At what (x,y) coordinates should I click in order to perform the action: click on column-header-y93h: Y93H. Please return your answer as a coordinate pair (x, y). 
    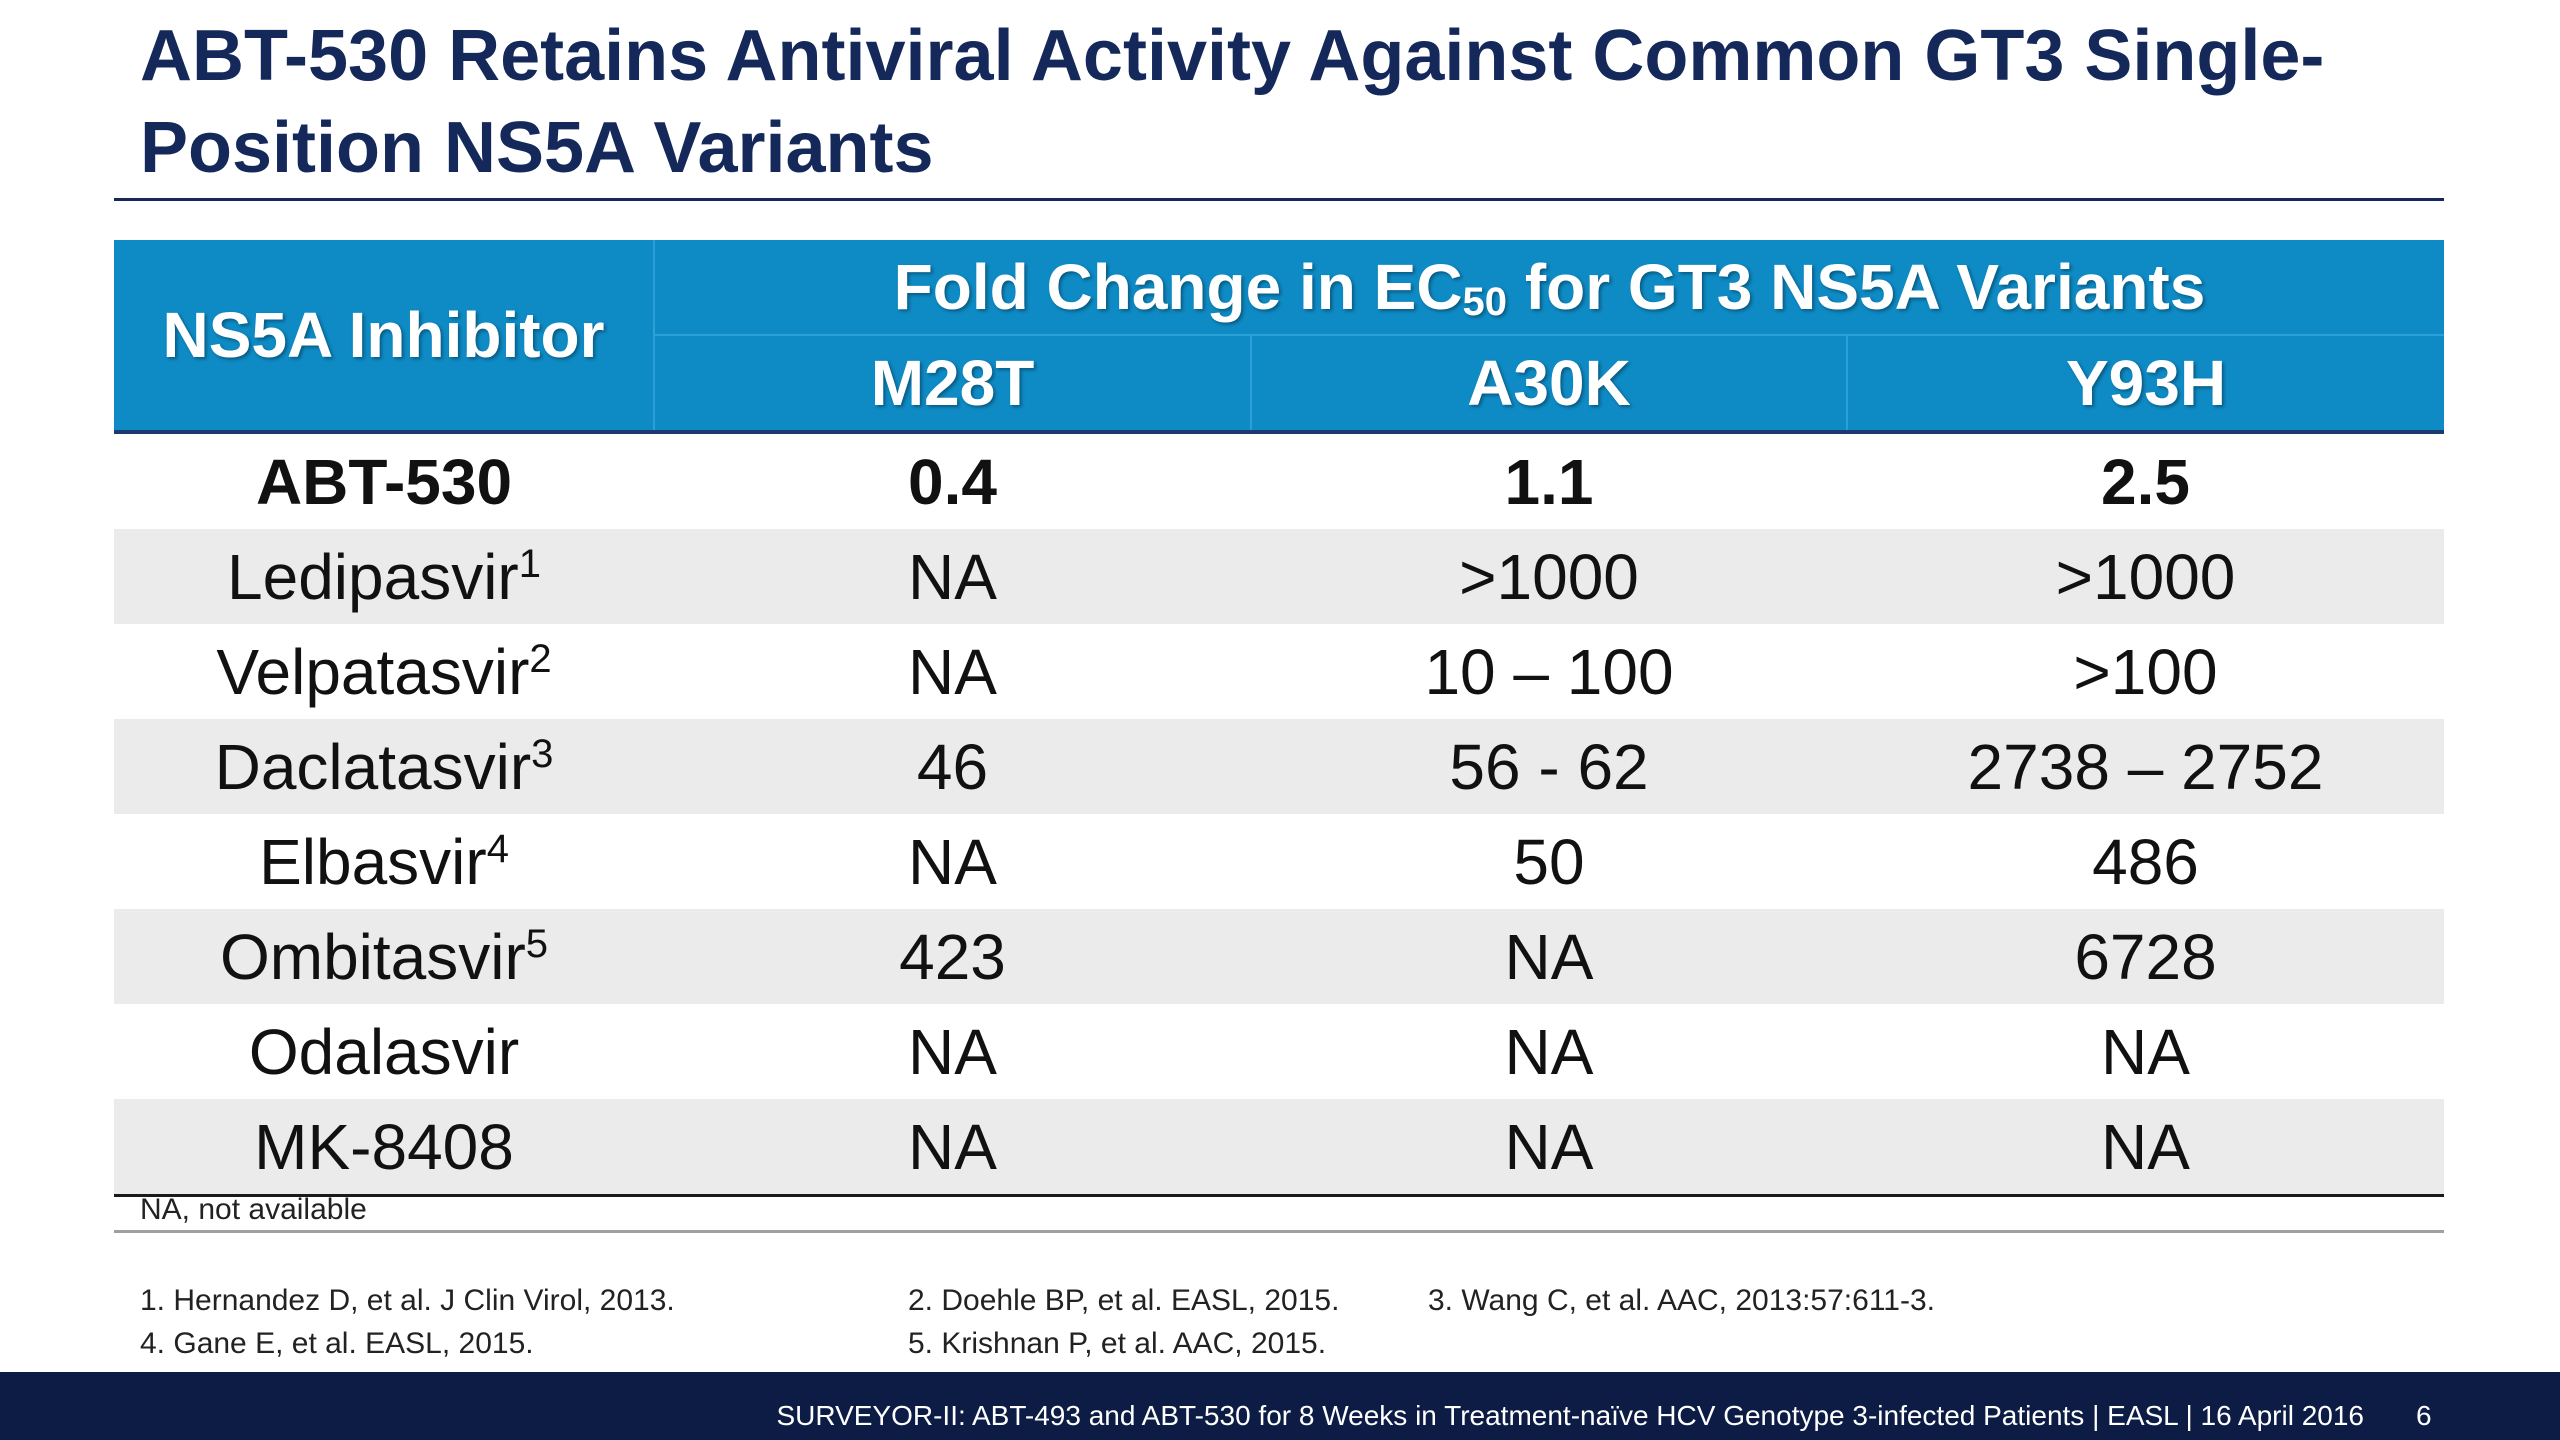
    Looking at the image, I should click on (2145, 383).